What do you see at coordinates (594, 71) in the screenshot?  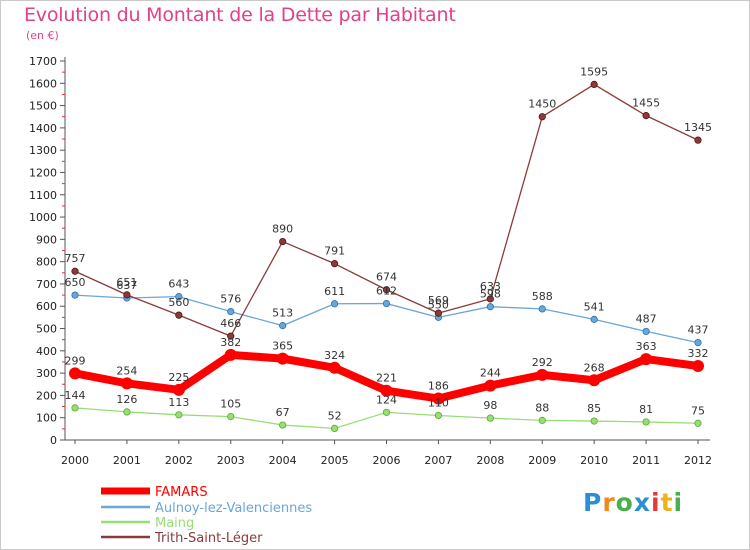 I see `data-label: 1595` at bounding box center [594, 71].